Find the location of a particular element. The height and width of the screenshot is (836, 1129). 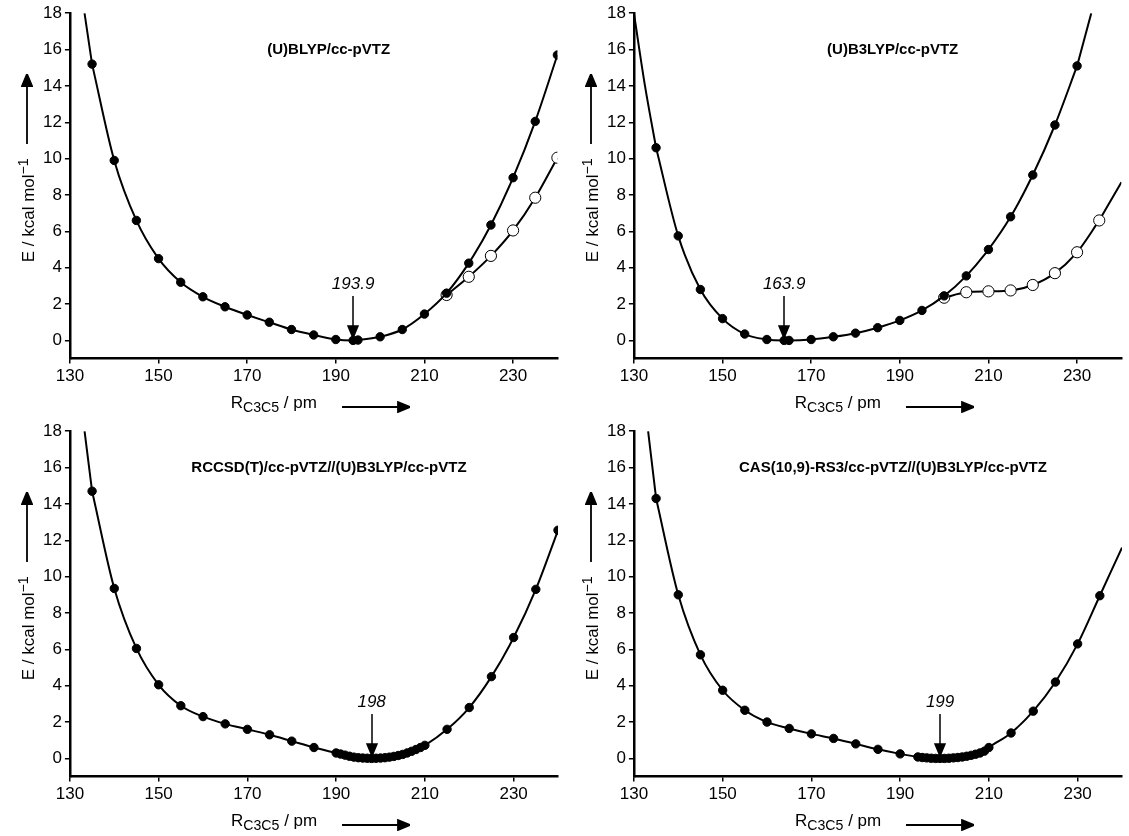

annotation: 199 is located at coordinates (940, 701).